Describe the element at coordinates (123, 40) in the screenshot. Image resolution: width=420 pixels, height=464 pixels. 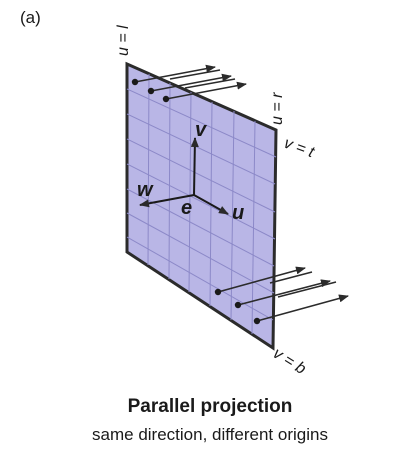
I see `u-left-label: u = l` at that location.